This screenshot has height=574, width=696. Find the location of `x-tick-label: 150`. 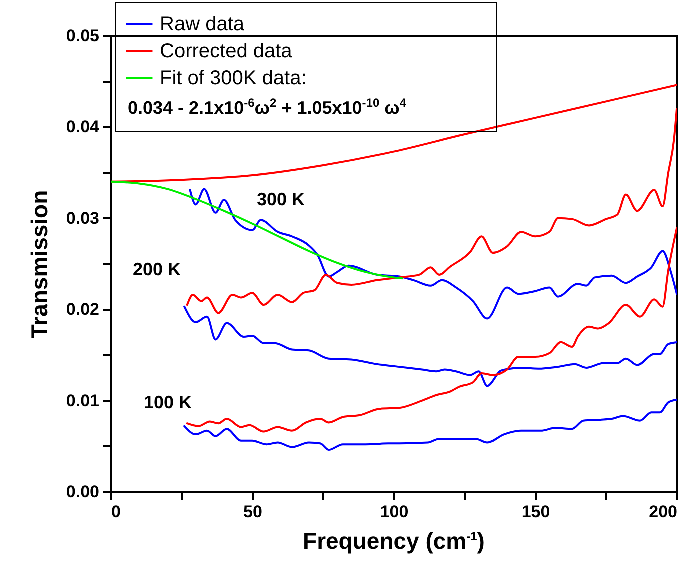

x-tick-label: 150 is located at coordinates (536, 512).